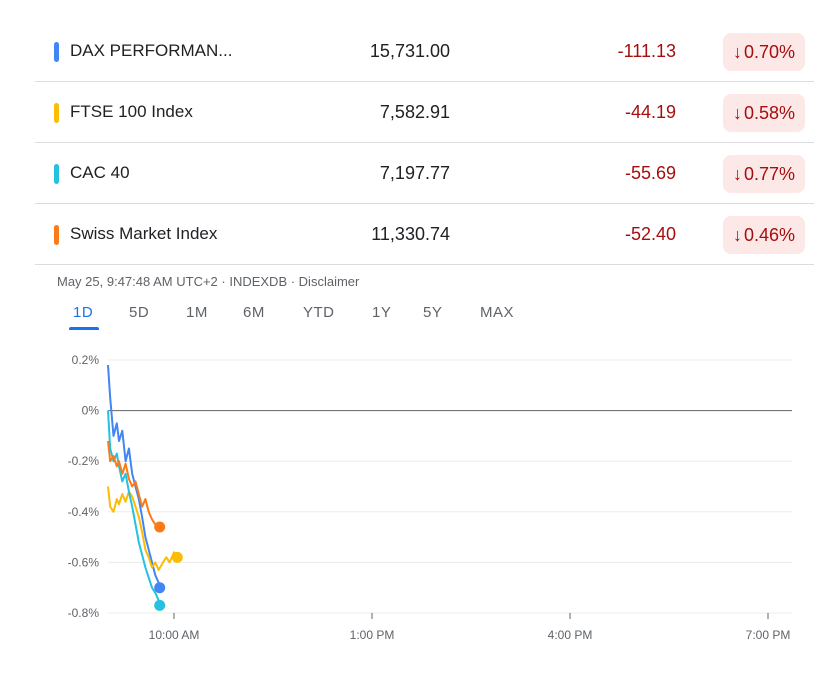 This screenshot has height=680, width=814. Describe the element at coordinates (254, 312) in the screenshot. I see `tab-6m: 6M` at that location.